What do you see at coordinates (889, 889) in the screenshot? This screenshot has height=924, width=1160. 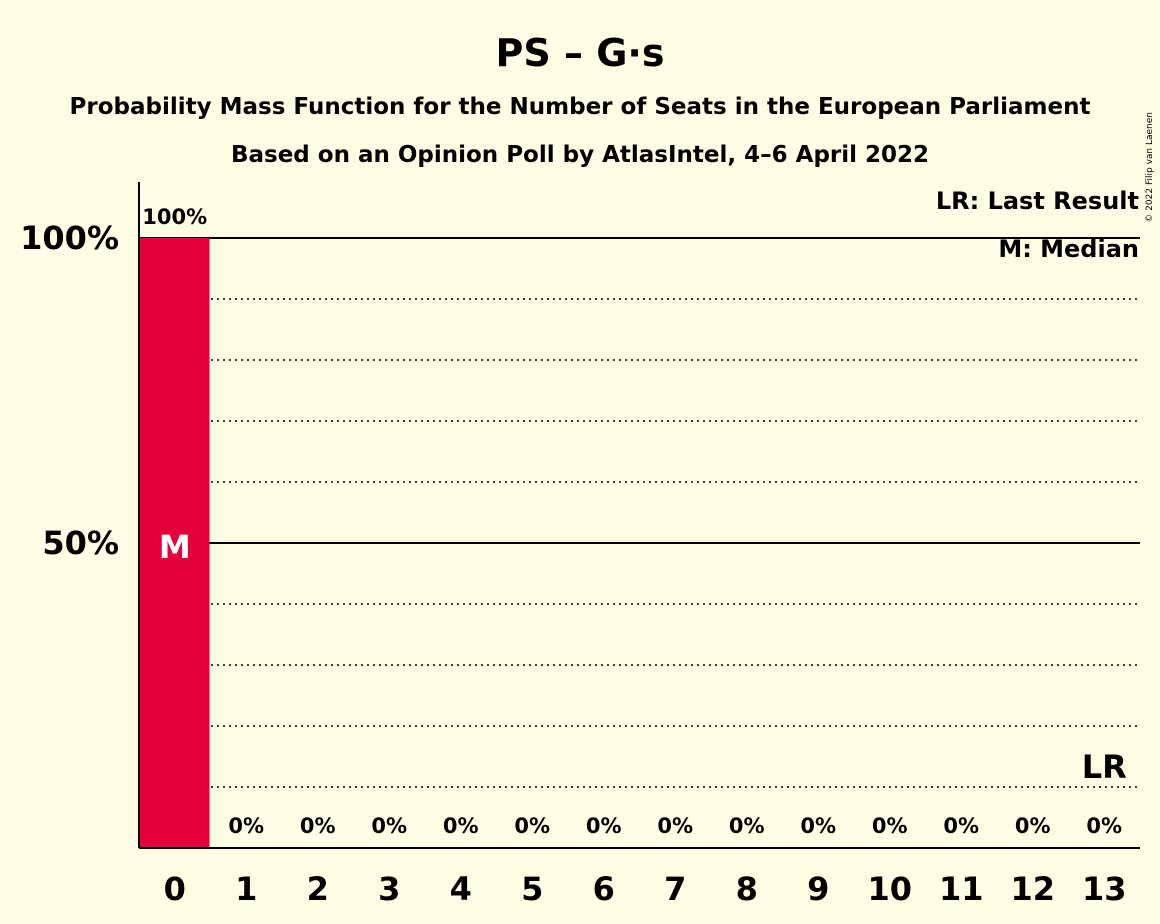 I see `x-tick-label: 10` at bounding box center [889, 889].